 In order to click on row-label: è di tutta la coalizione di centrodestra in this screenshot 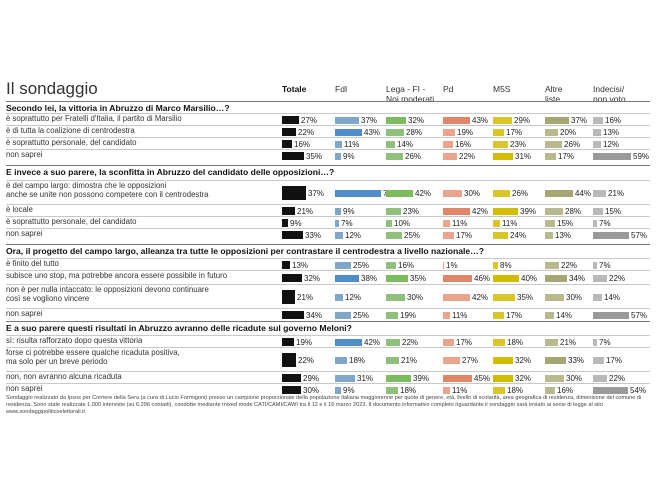, I will do `click(70, 130)`.